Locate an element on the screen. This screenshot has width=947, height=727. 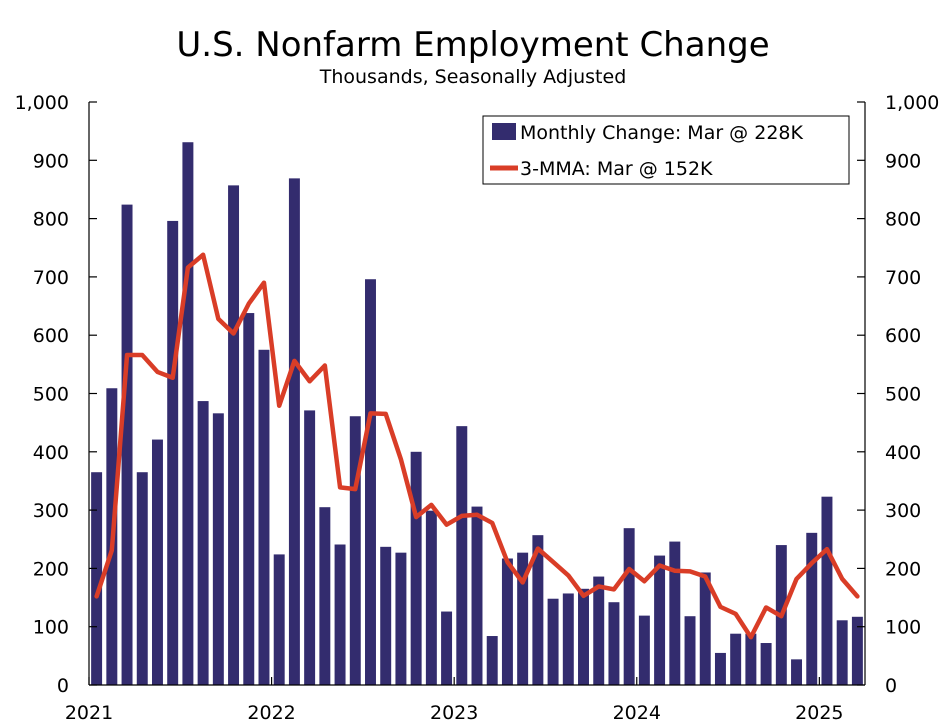
y-tick-label-left: 1,000 is located at coordinates (42, 103).